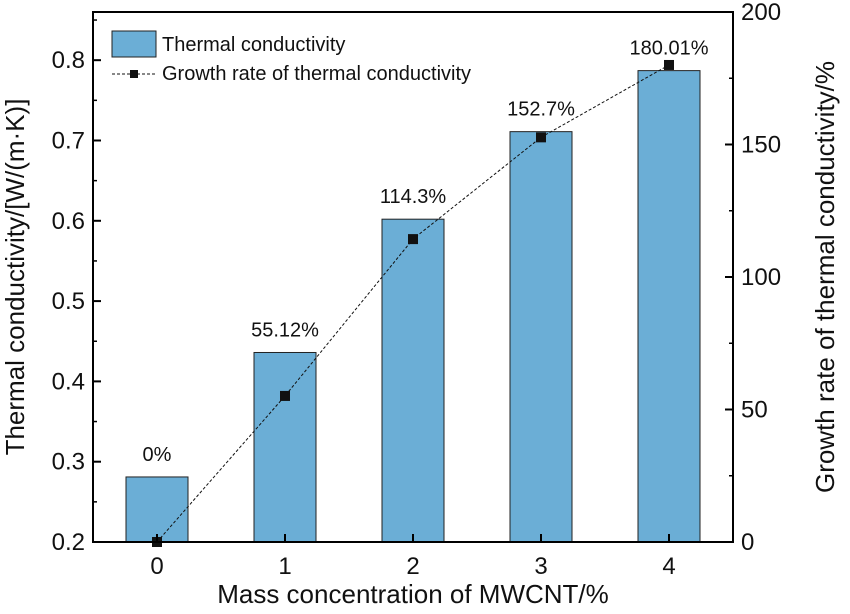 This screenshot has height=614, width=850. What do you see at coordinates (68, 462) in the screenshot?
I see `left-tick-label: 0.3` at bounding box center [68, 462].